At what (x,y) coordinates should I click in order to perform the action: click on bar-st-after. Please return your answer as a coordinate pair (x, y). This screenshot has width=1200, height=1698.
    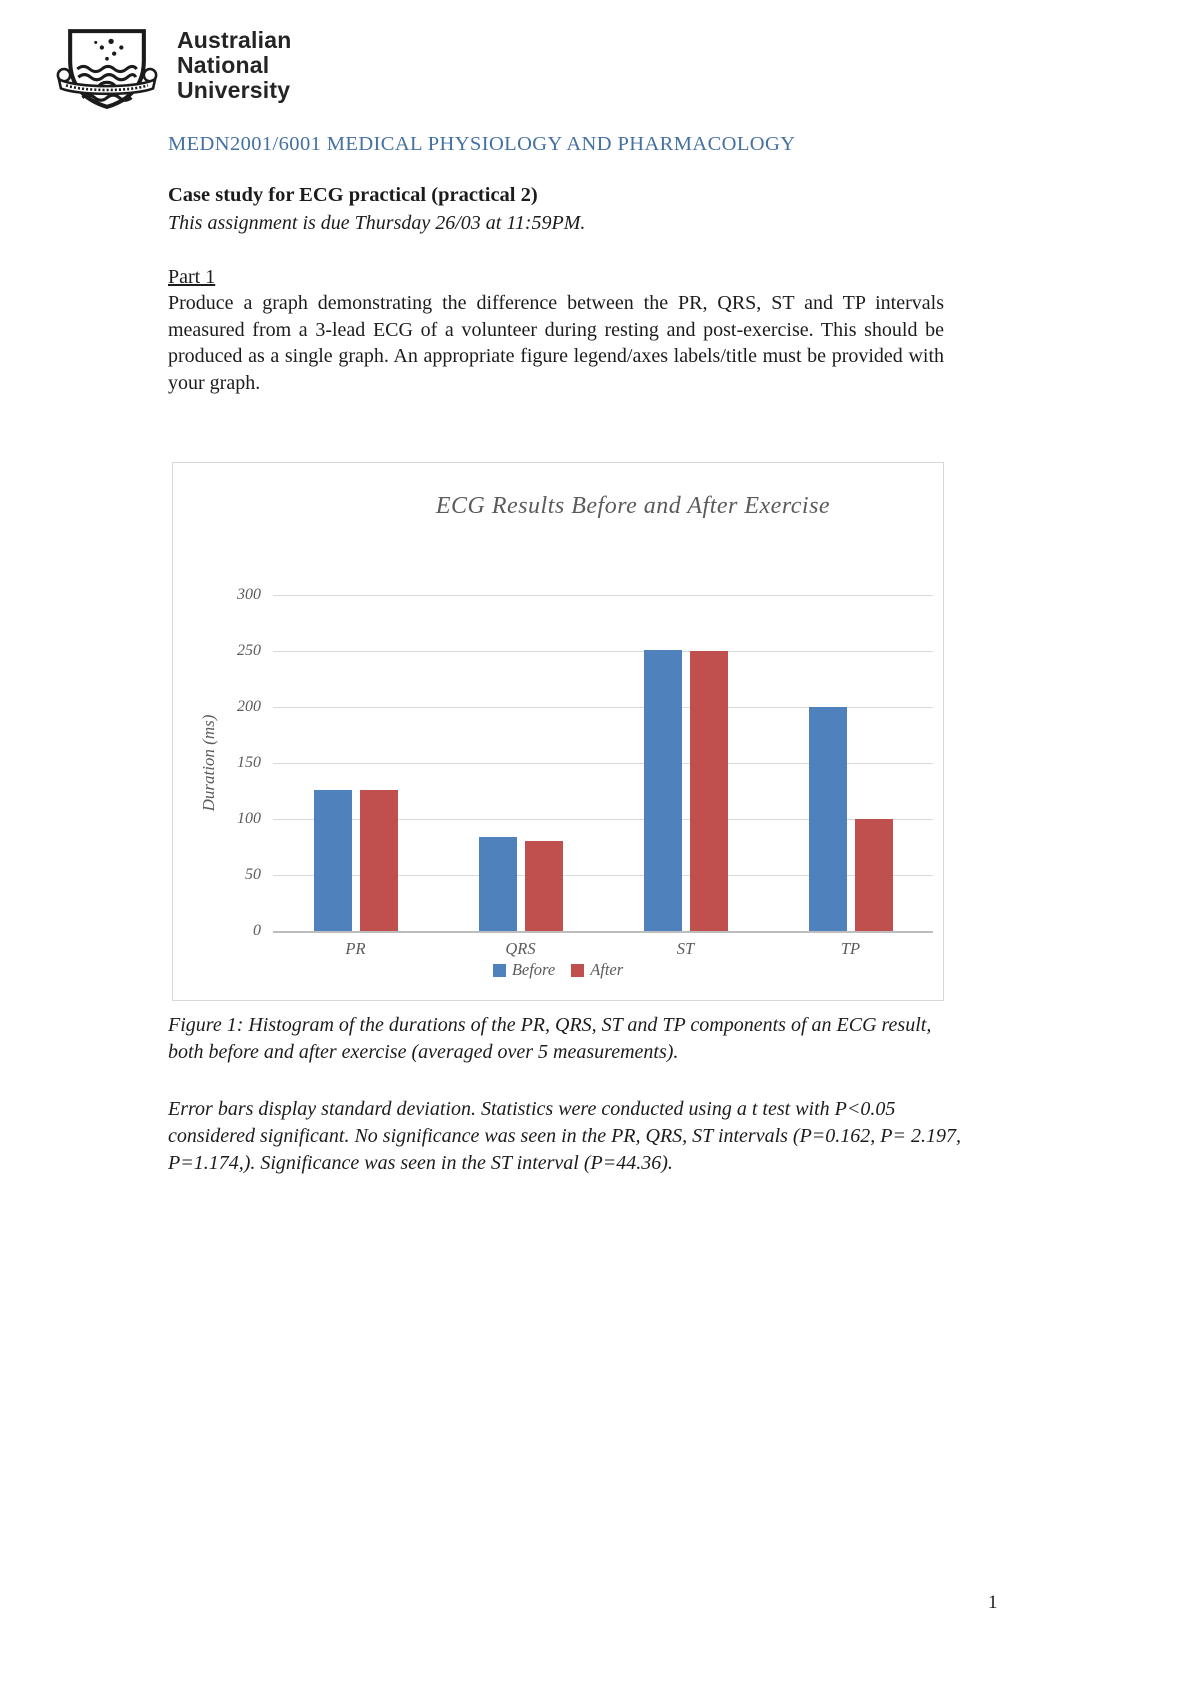
    Looking at the image, I should click on (708, 791).